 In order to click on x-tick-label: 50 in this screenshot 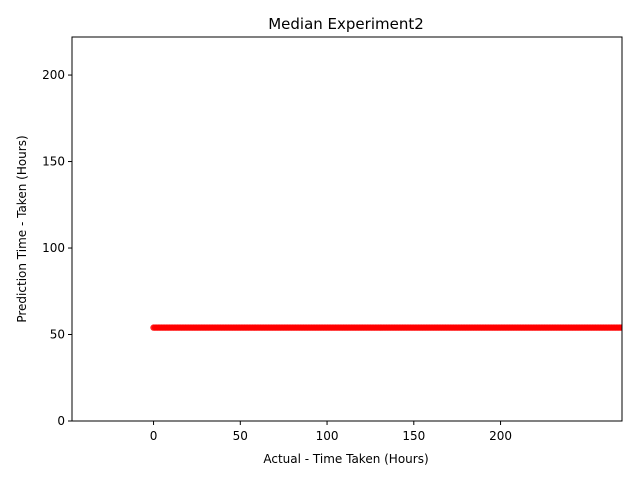, I will do `click(240, 436)`.